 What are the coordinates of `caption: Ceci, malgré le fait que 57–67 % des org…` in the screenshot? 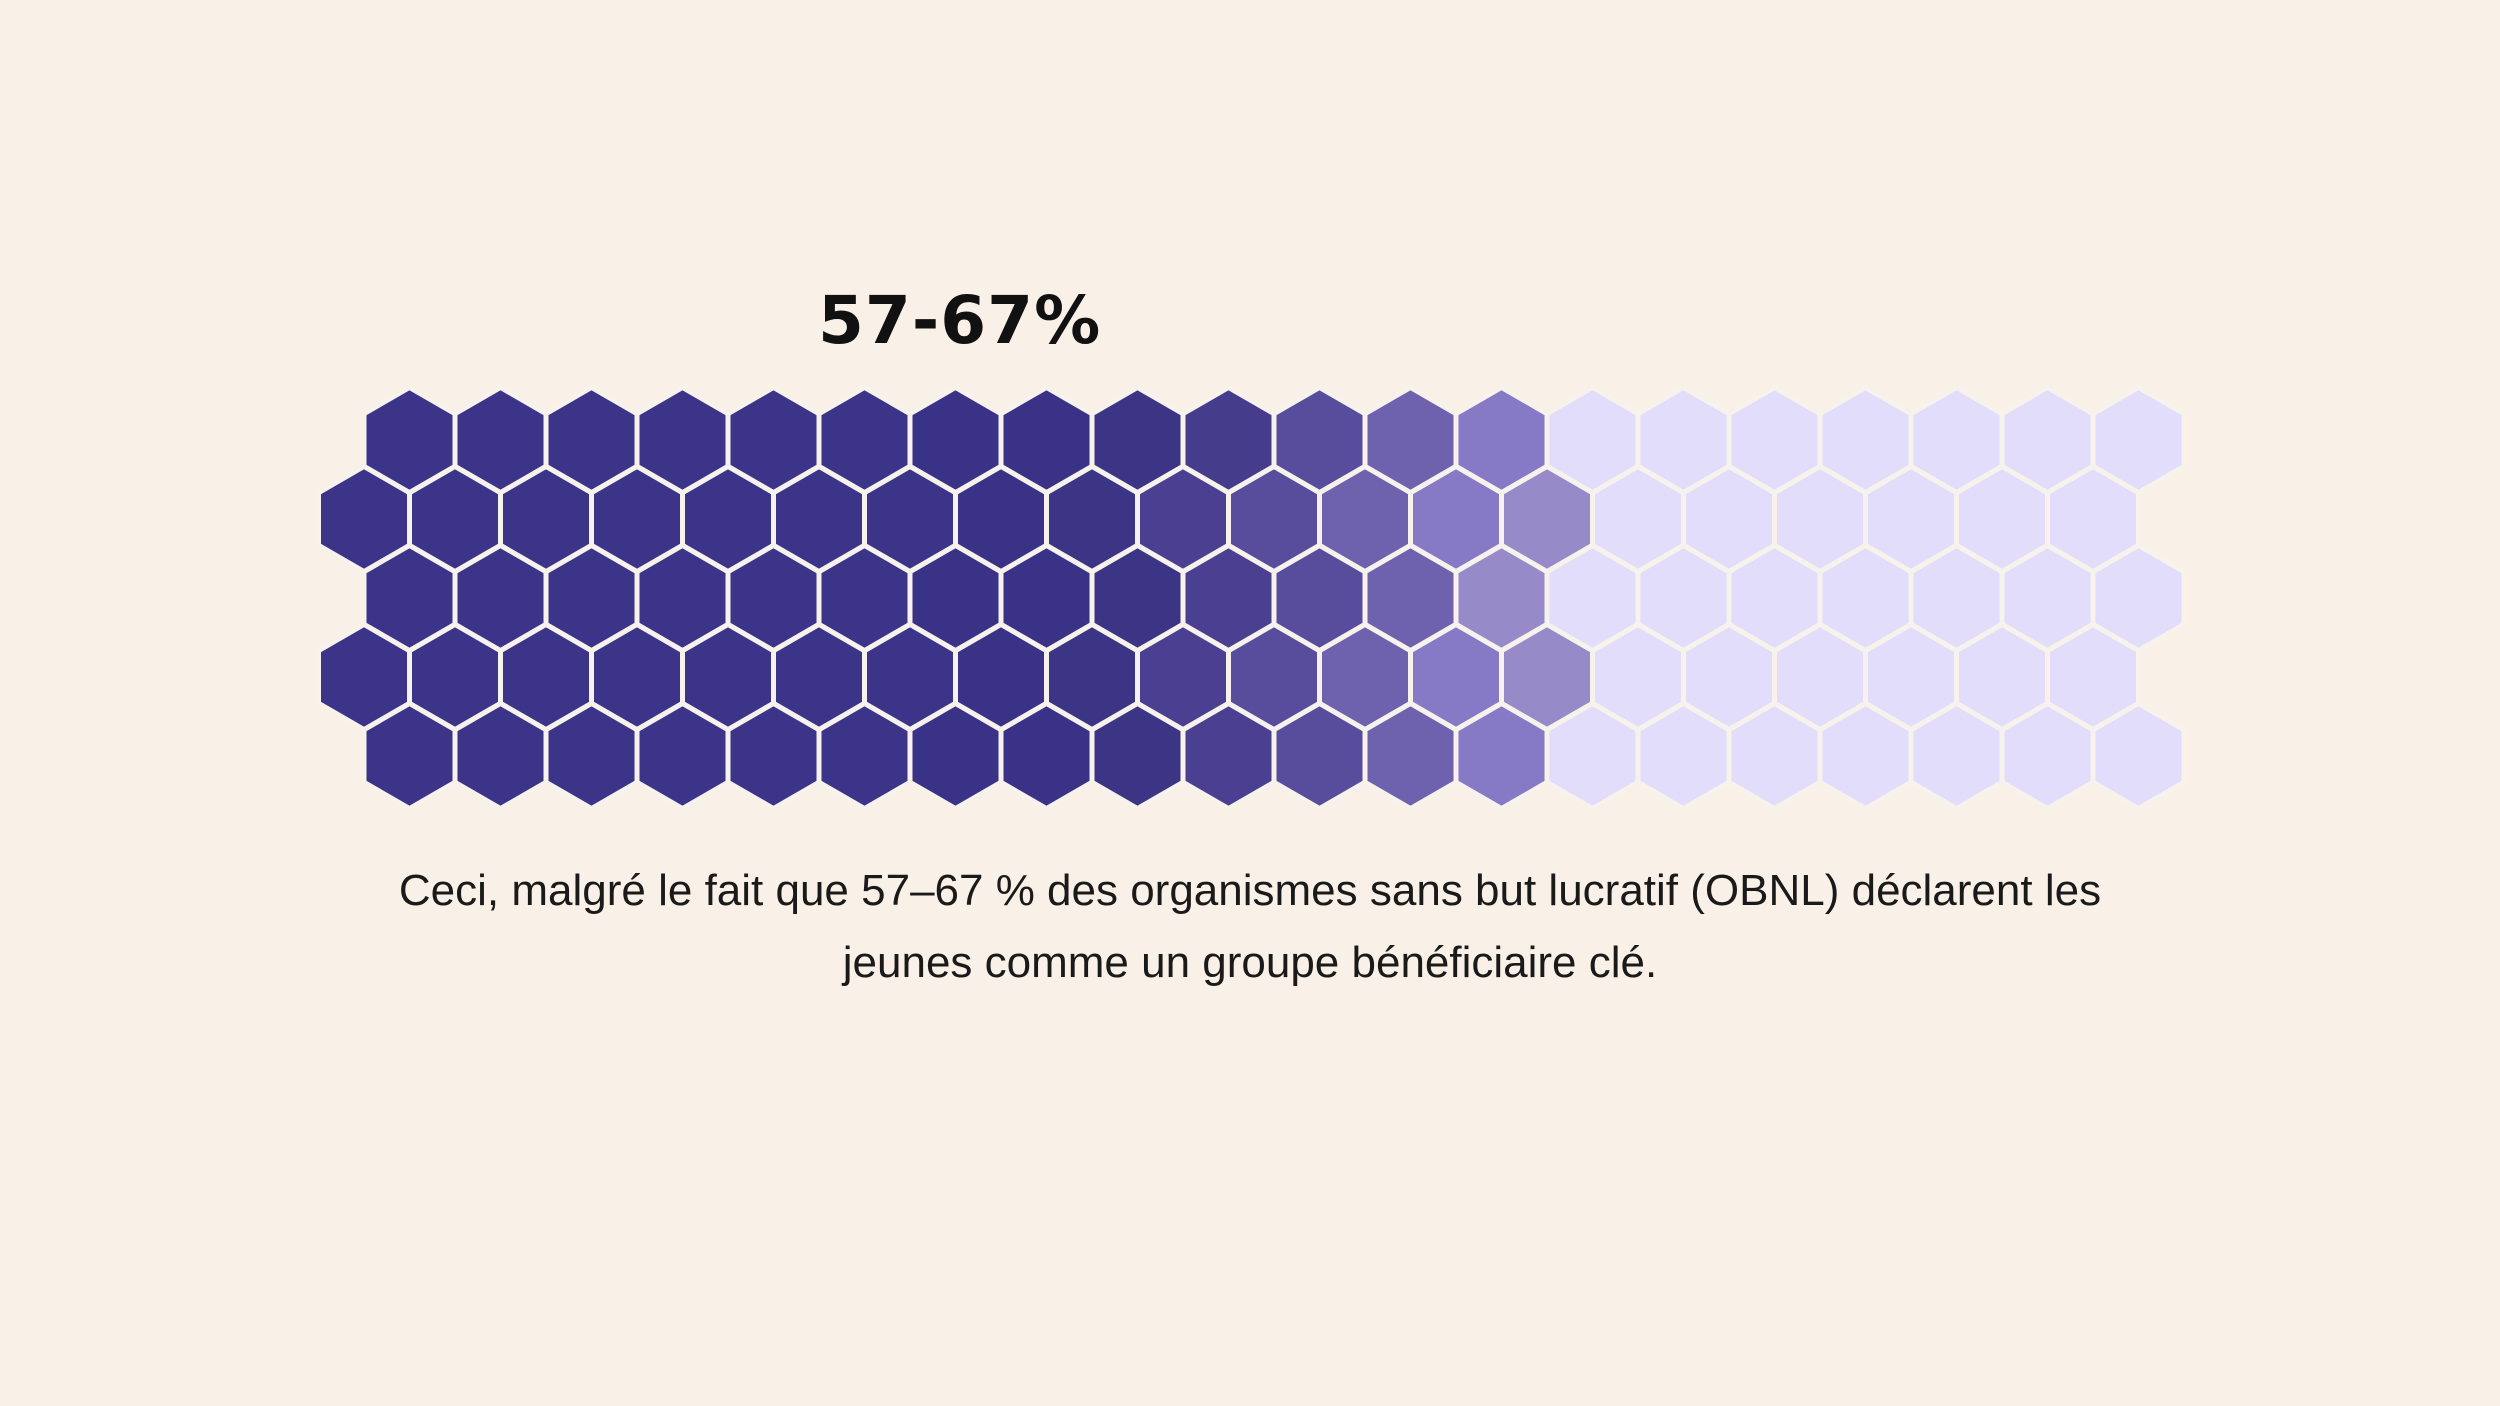 It's located at (1250, 927).